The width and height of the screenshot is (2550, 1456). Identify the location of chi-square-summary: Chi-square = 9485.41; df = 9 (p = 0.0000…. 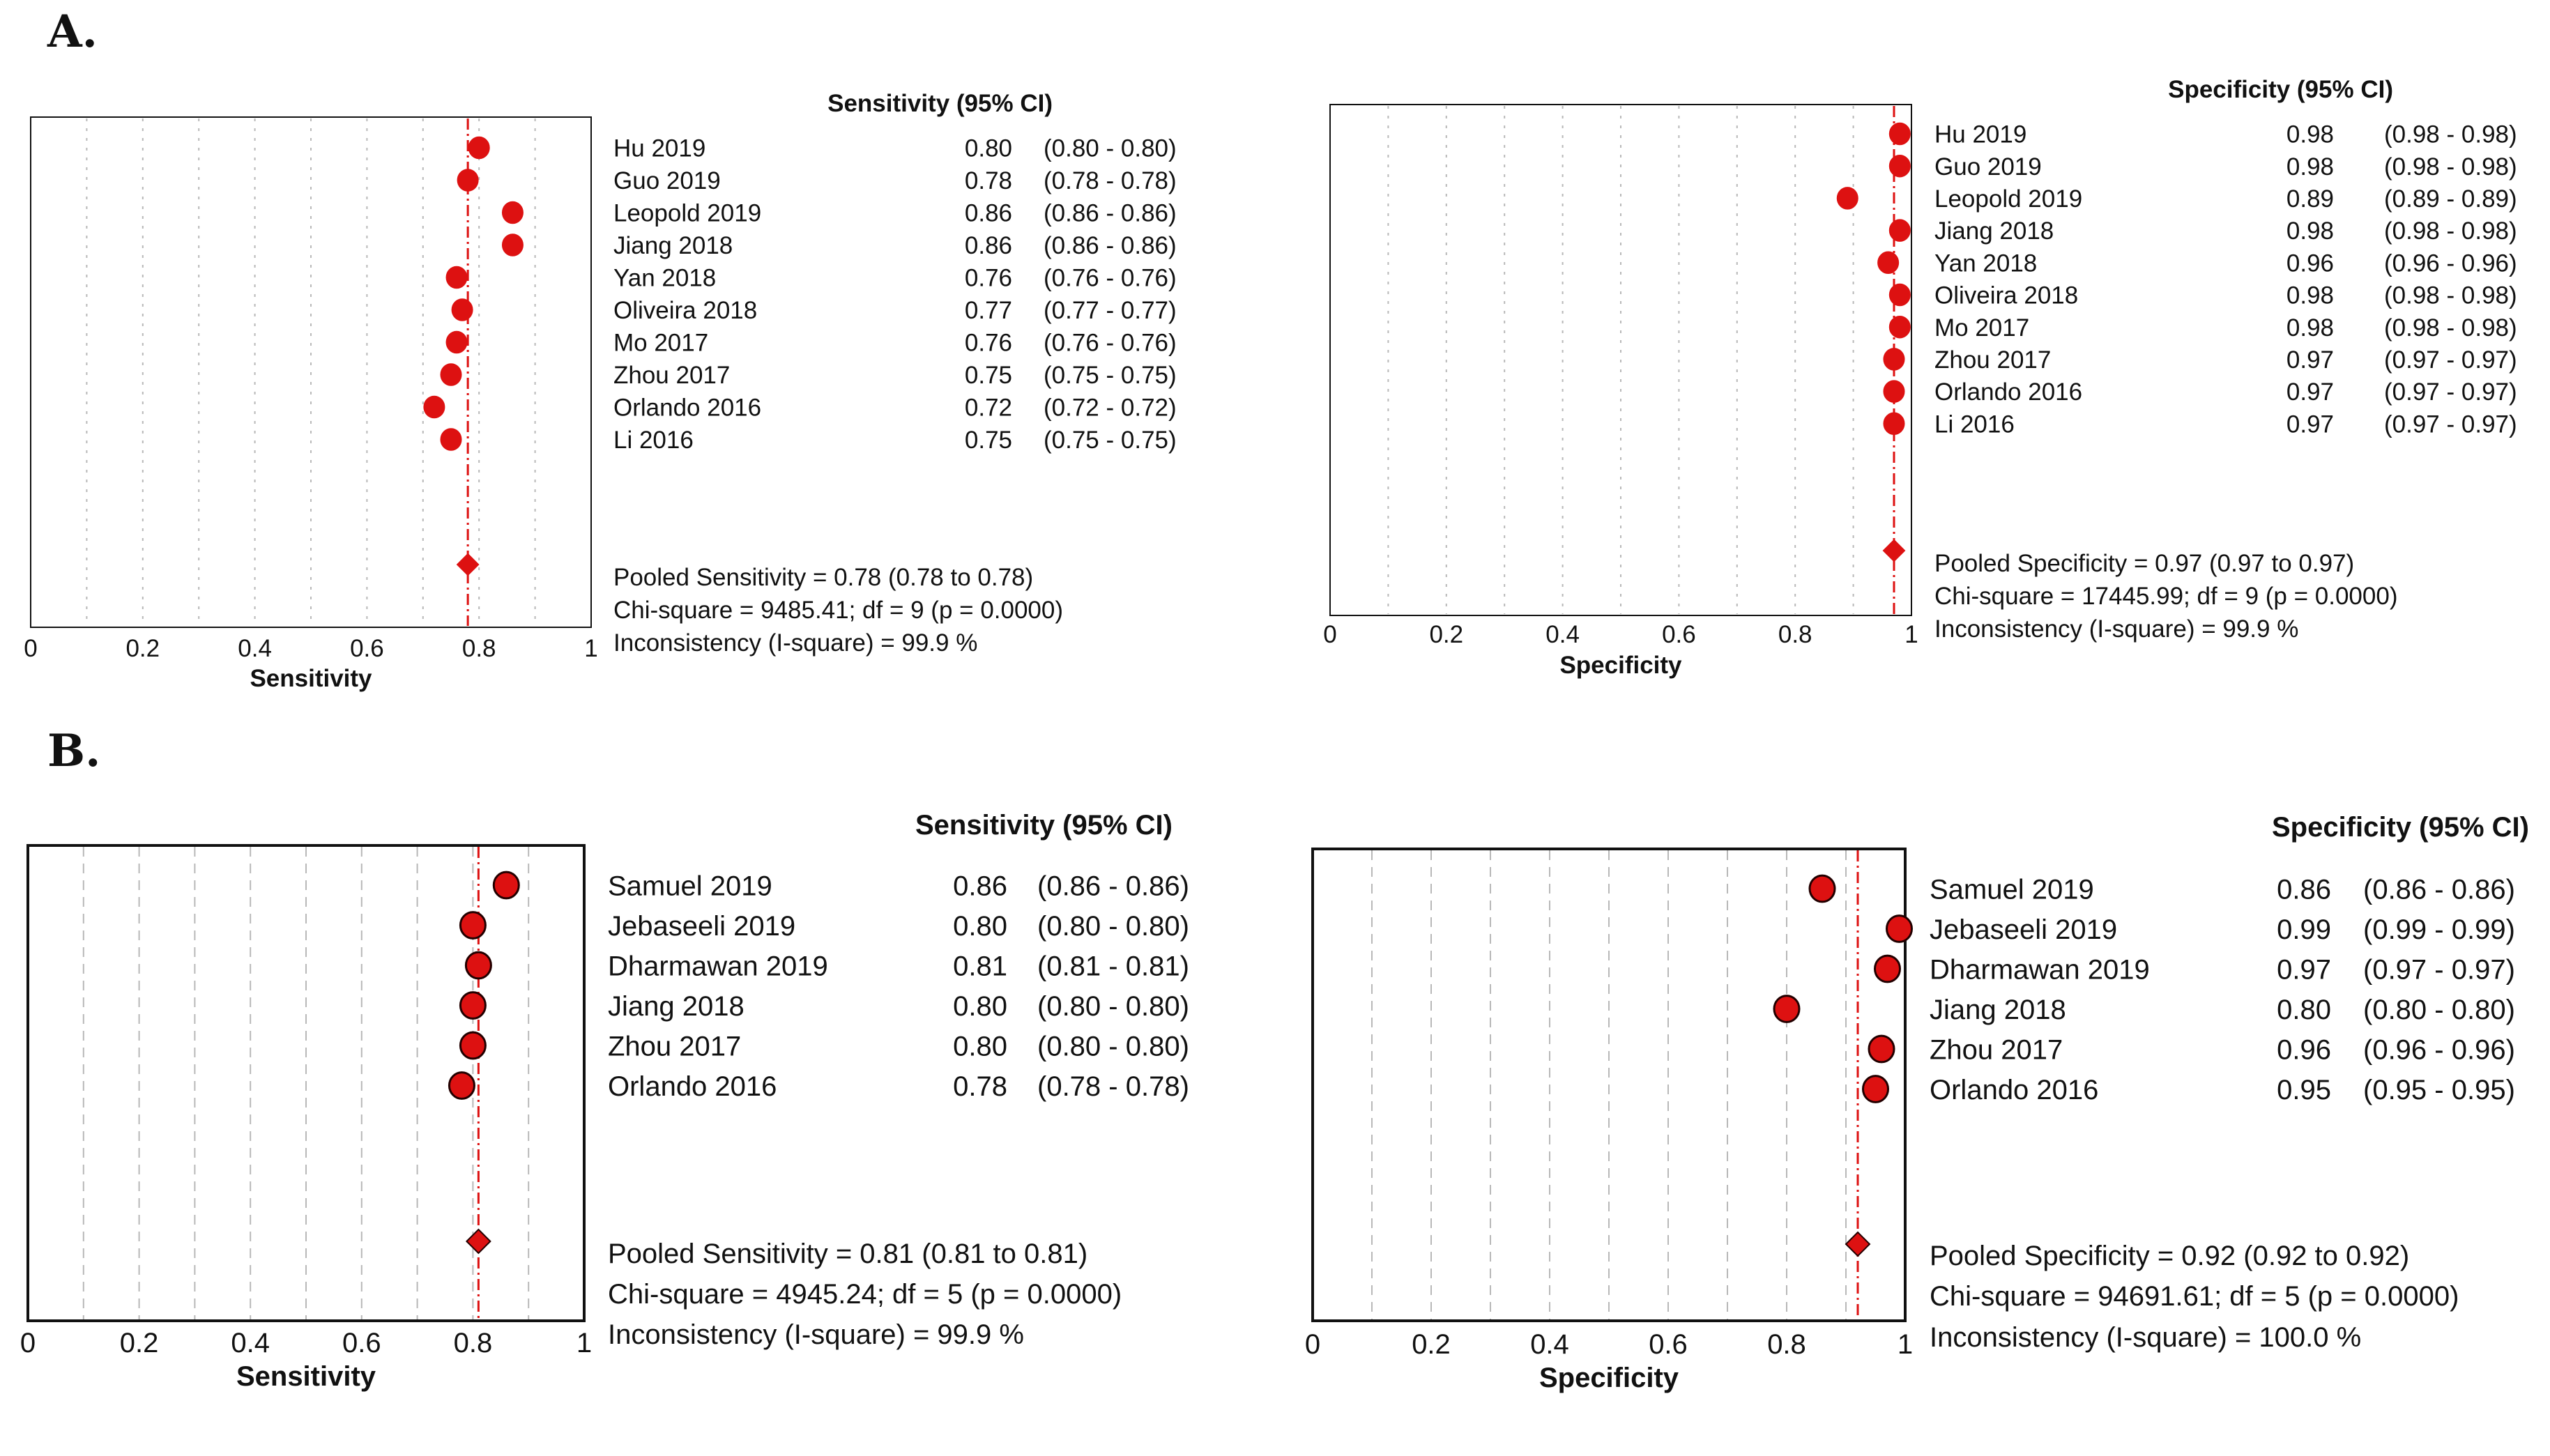
(838, 610).